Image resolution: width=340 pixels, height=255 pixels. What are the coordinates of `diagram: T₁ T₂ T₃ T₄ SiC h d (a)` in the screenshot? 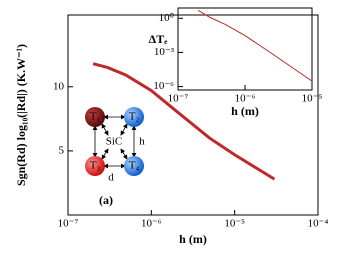 It's located at (115, 157).